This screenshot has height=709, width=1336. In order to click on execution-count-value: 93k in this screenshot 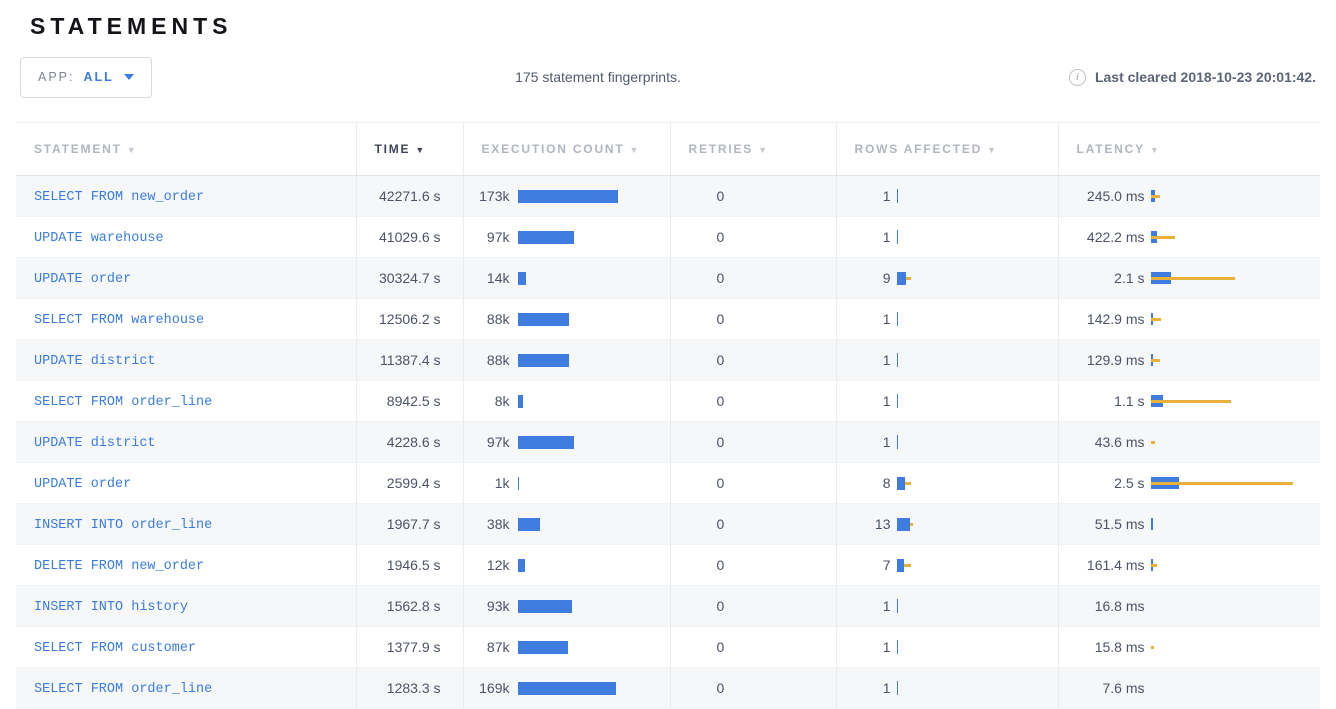, I will do `click(498, 606)`.